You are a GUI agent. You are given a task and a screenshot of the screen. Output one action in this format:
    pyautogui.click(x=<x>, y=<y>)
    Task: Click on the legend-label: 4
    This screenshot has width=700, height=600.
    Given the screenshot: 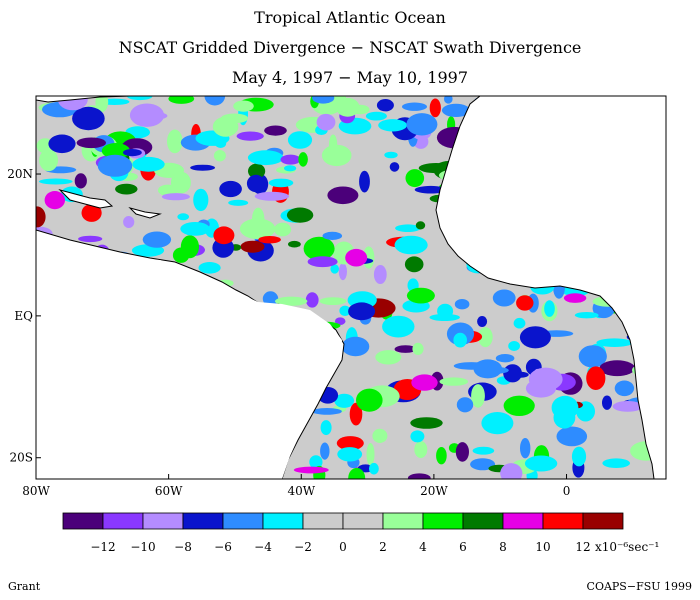 What is the action you would take?
    pyautogui.click(x=423, y=547)
    